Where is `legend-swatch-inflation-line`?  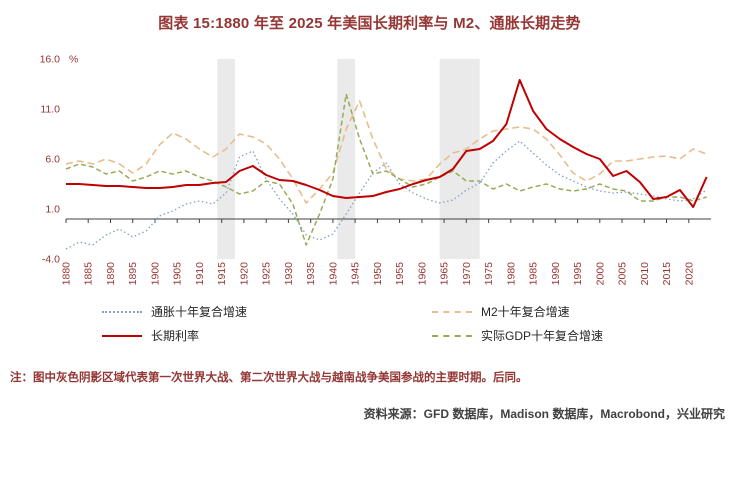 legend-swatch-inflation-line is located at coordinates (122, 312).